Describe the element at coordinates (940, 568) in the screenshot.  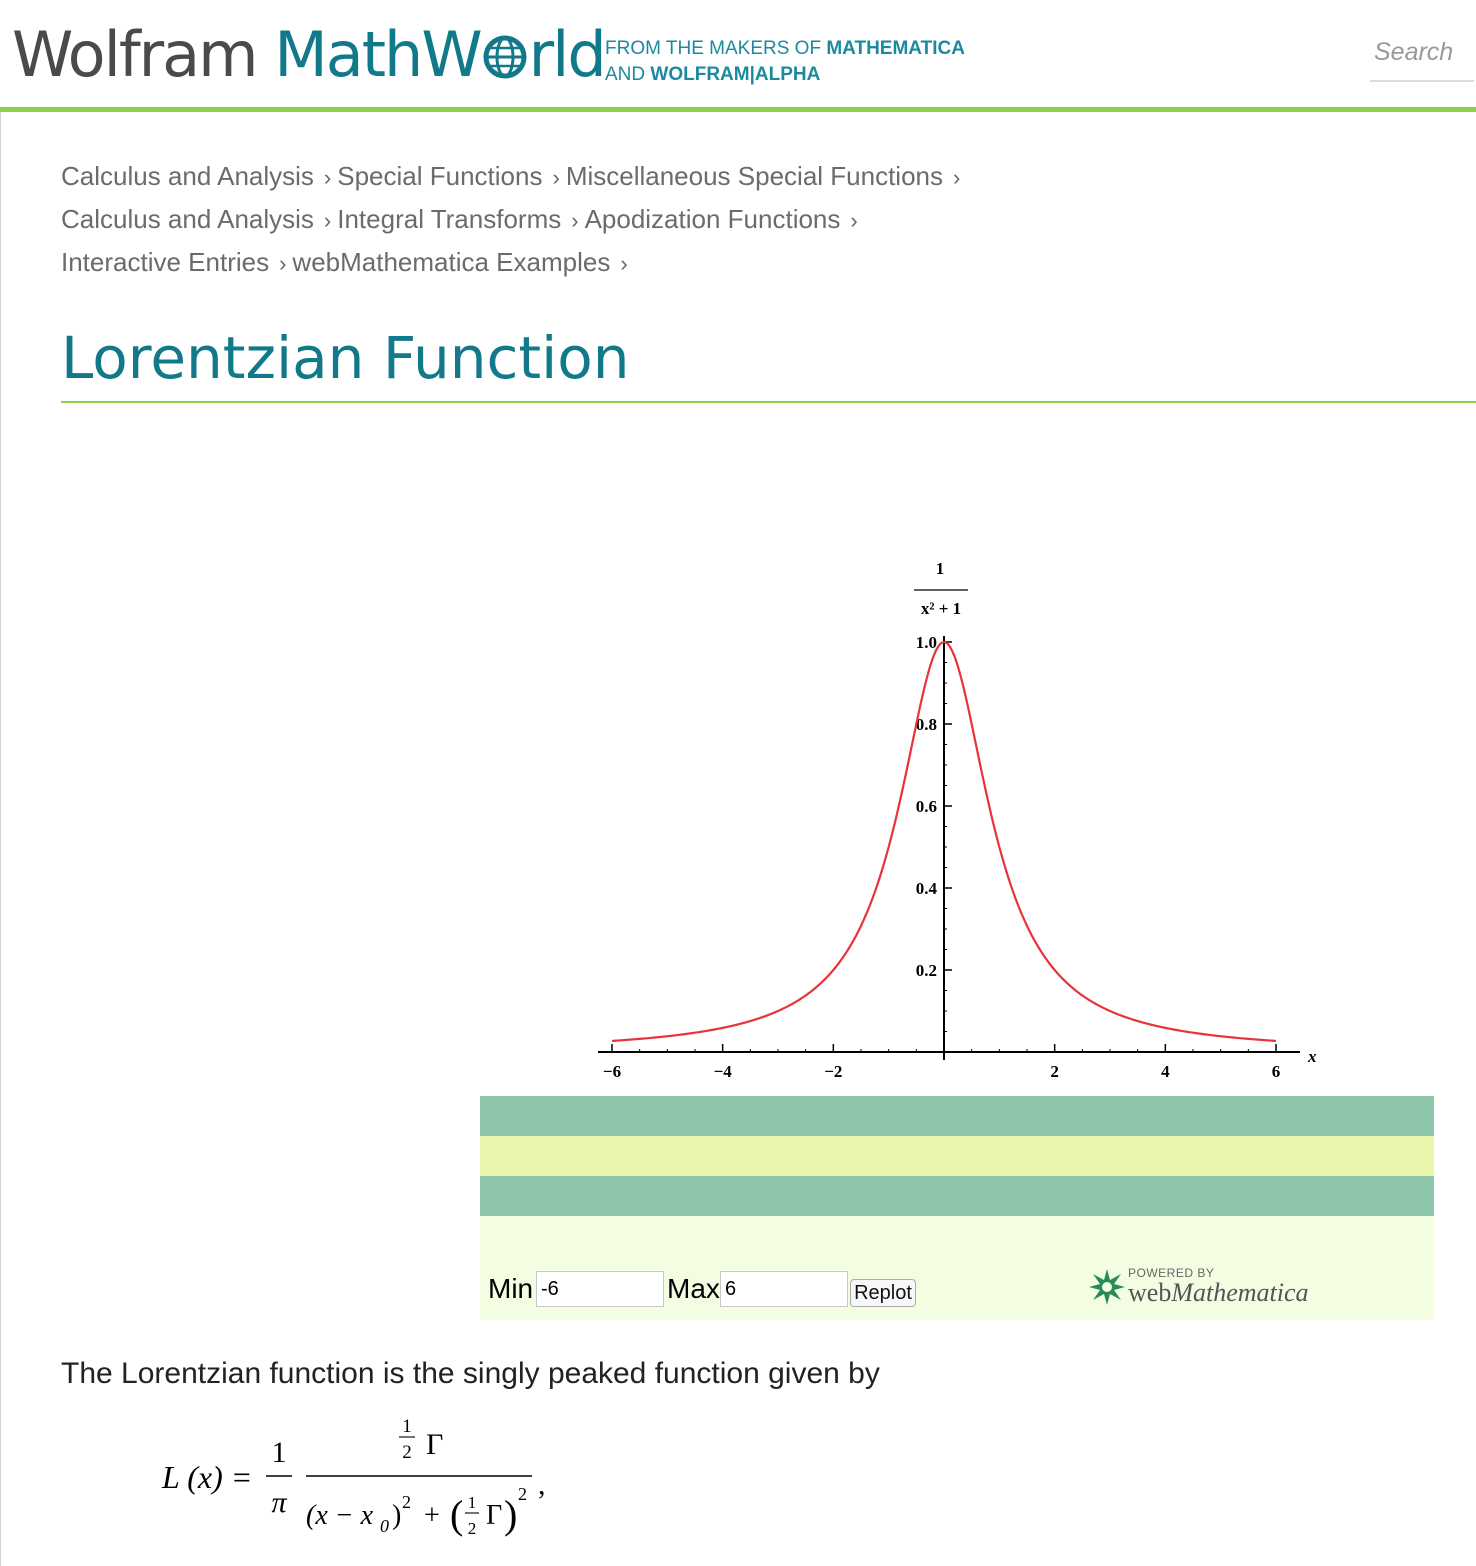
I see `function-label-numerator: 1` at that location.